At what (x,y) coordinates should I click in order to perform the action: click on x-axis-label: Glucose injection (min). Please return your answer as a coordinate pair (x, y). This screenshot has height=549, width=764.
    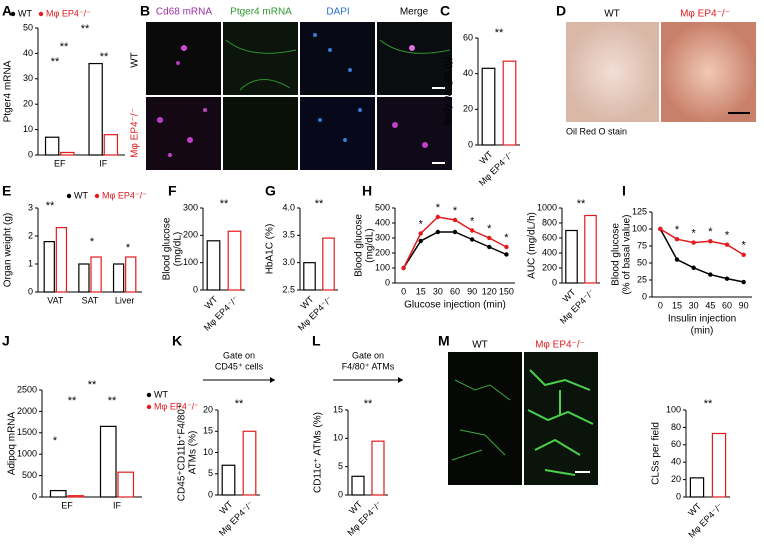
    Looking at the image, I should click on (455, 305).